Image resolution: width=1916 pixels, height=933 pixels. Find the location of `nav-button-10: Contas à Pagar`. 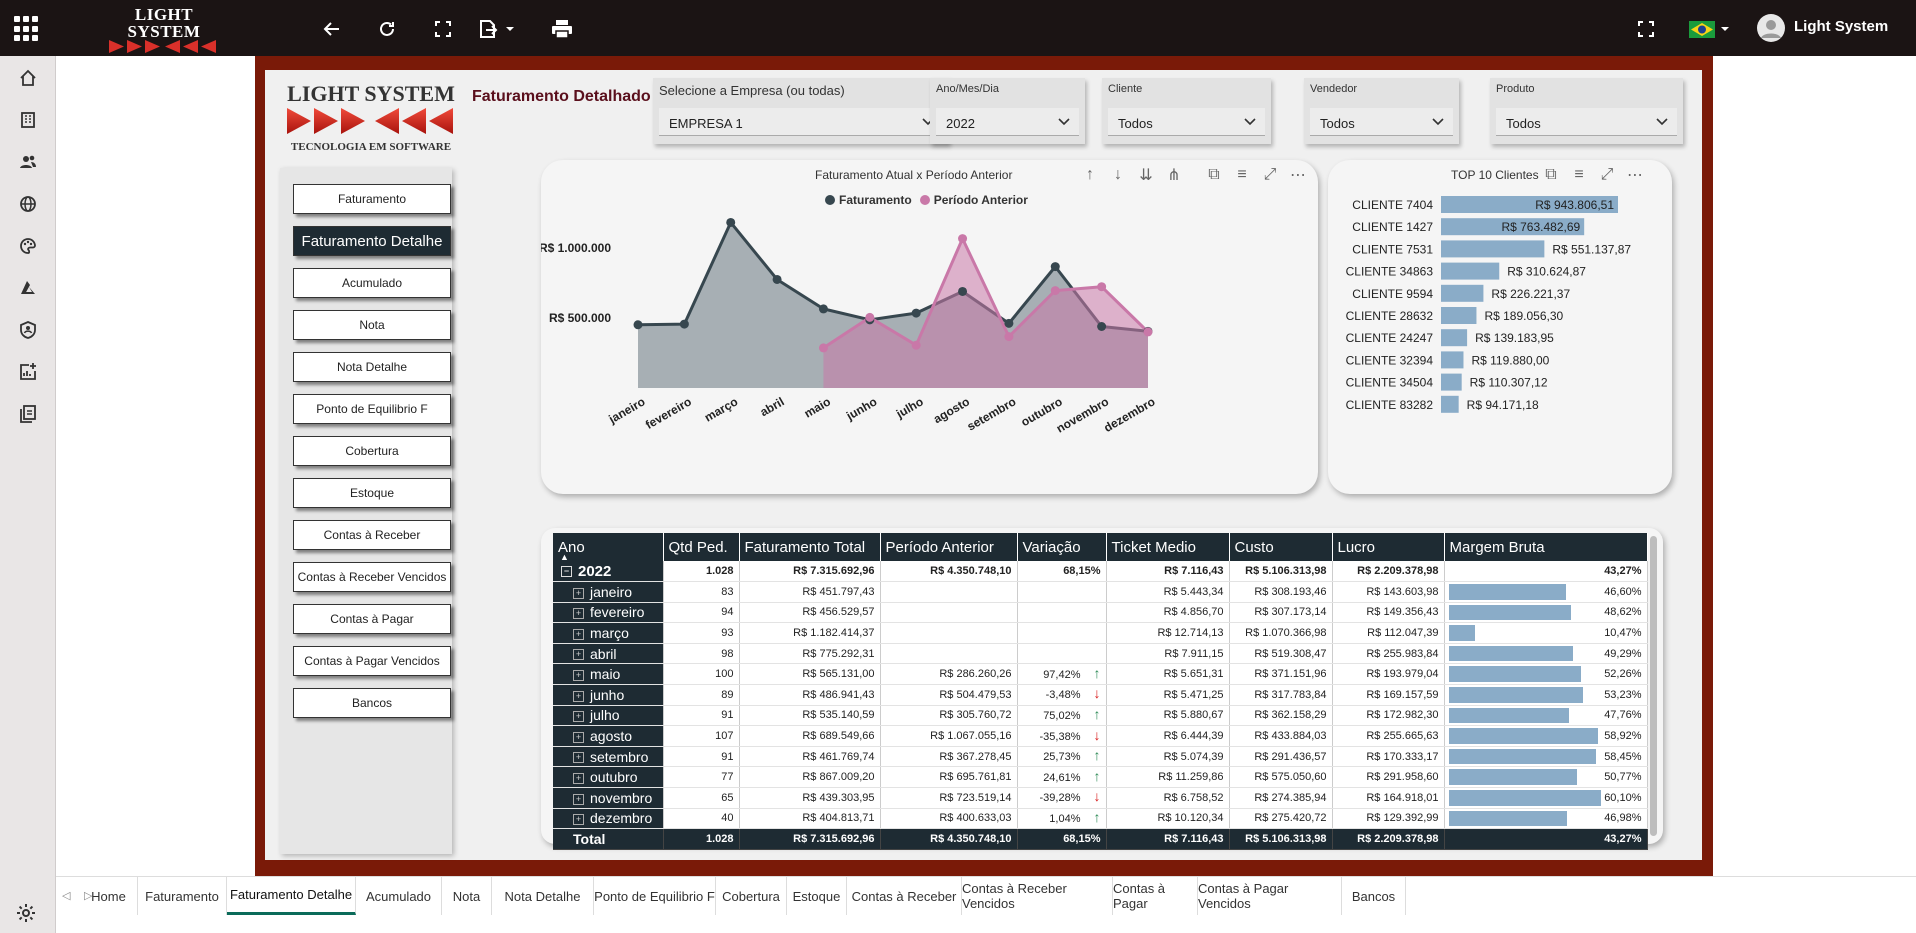

nav-button-10: Contas à Pagar is located at coordinates (372, 619).